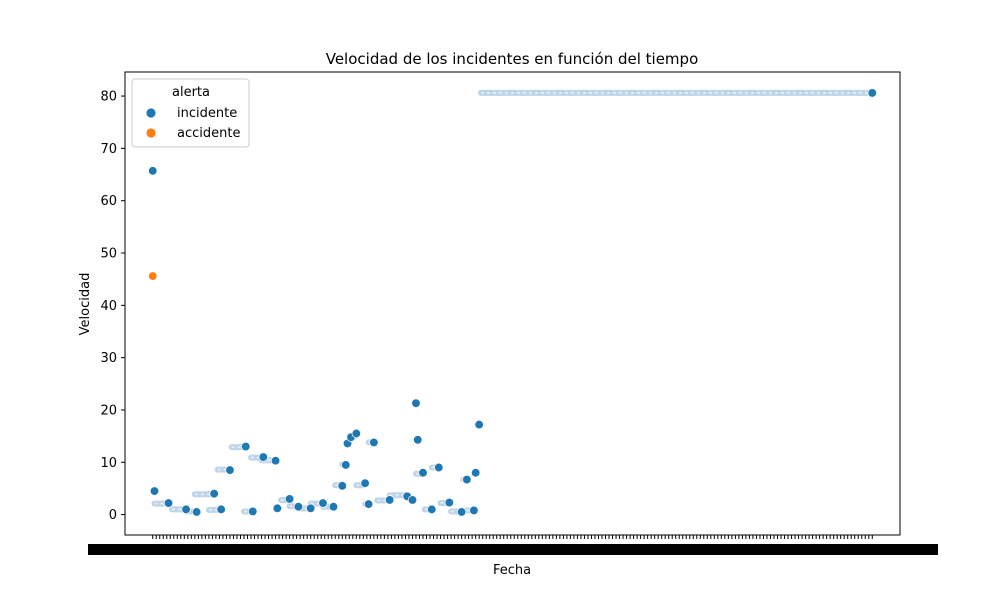 Image resolution: width=1000 pixels, height=600 pixels. I want to click on legend-marker-incidente, so click(151, 113).